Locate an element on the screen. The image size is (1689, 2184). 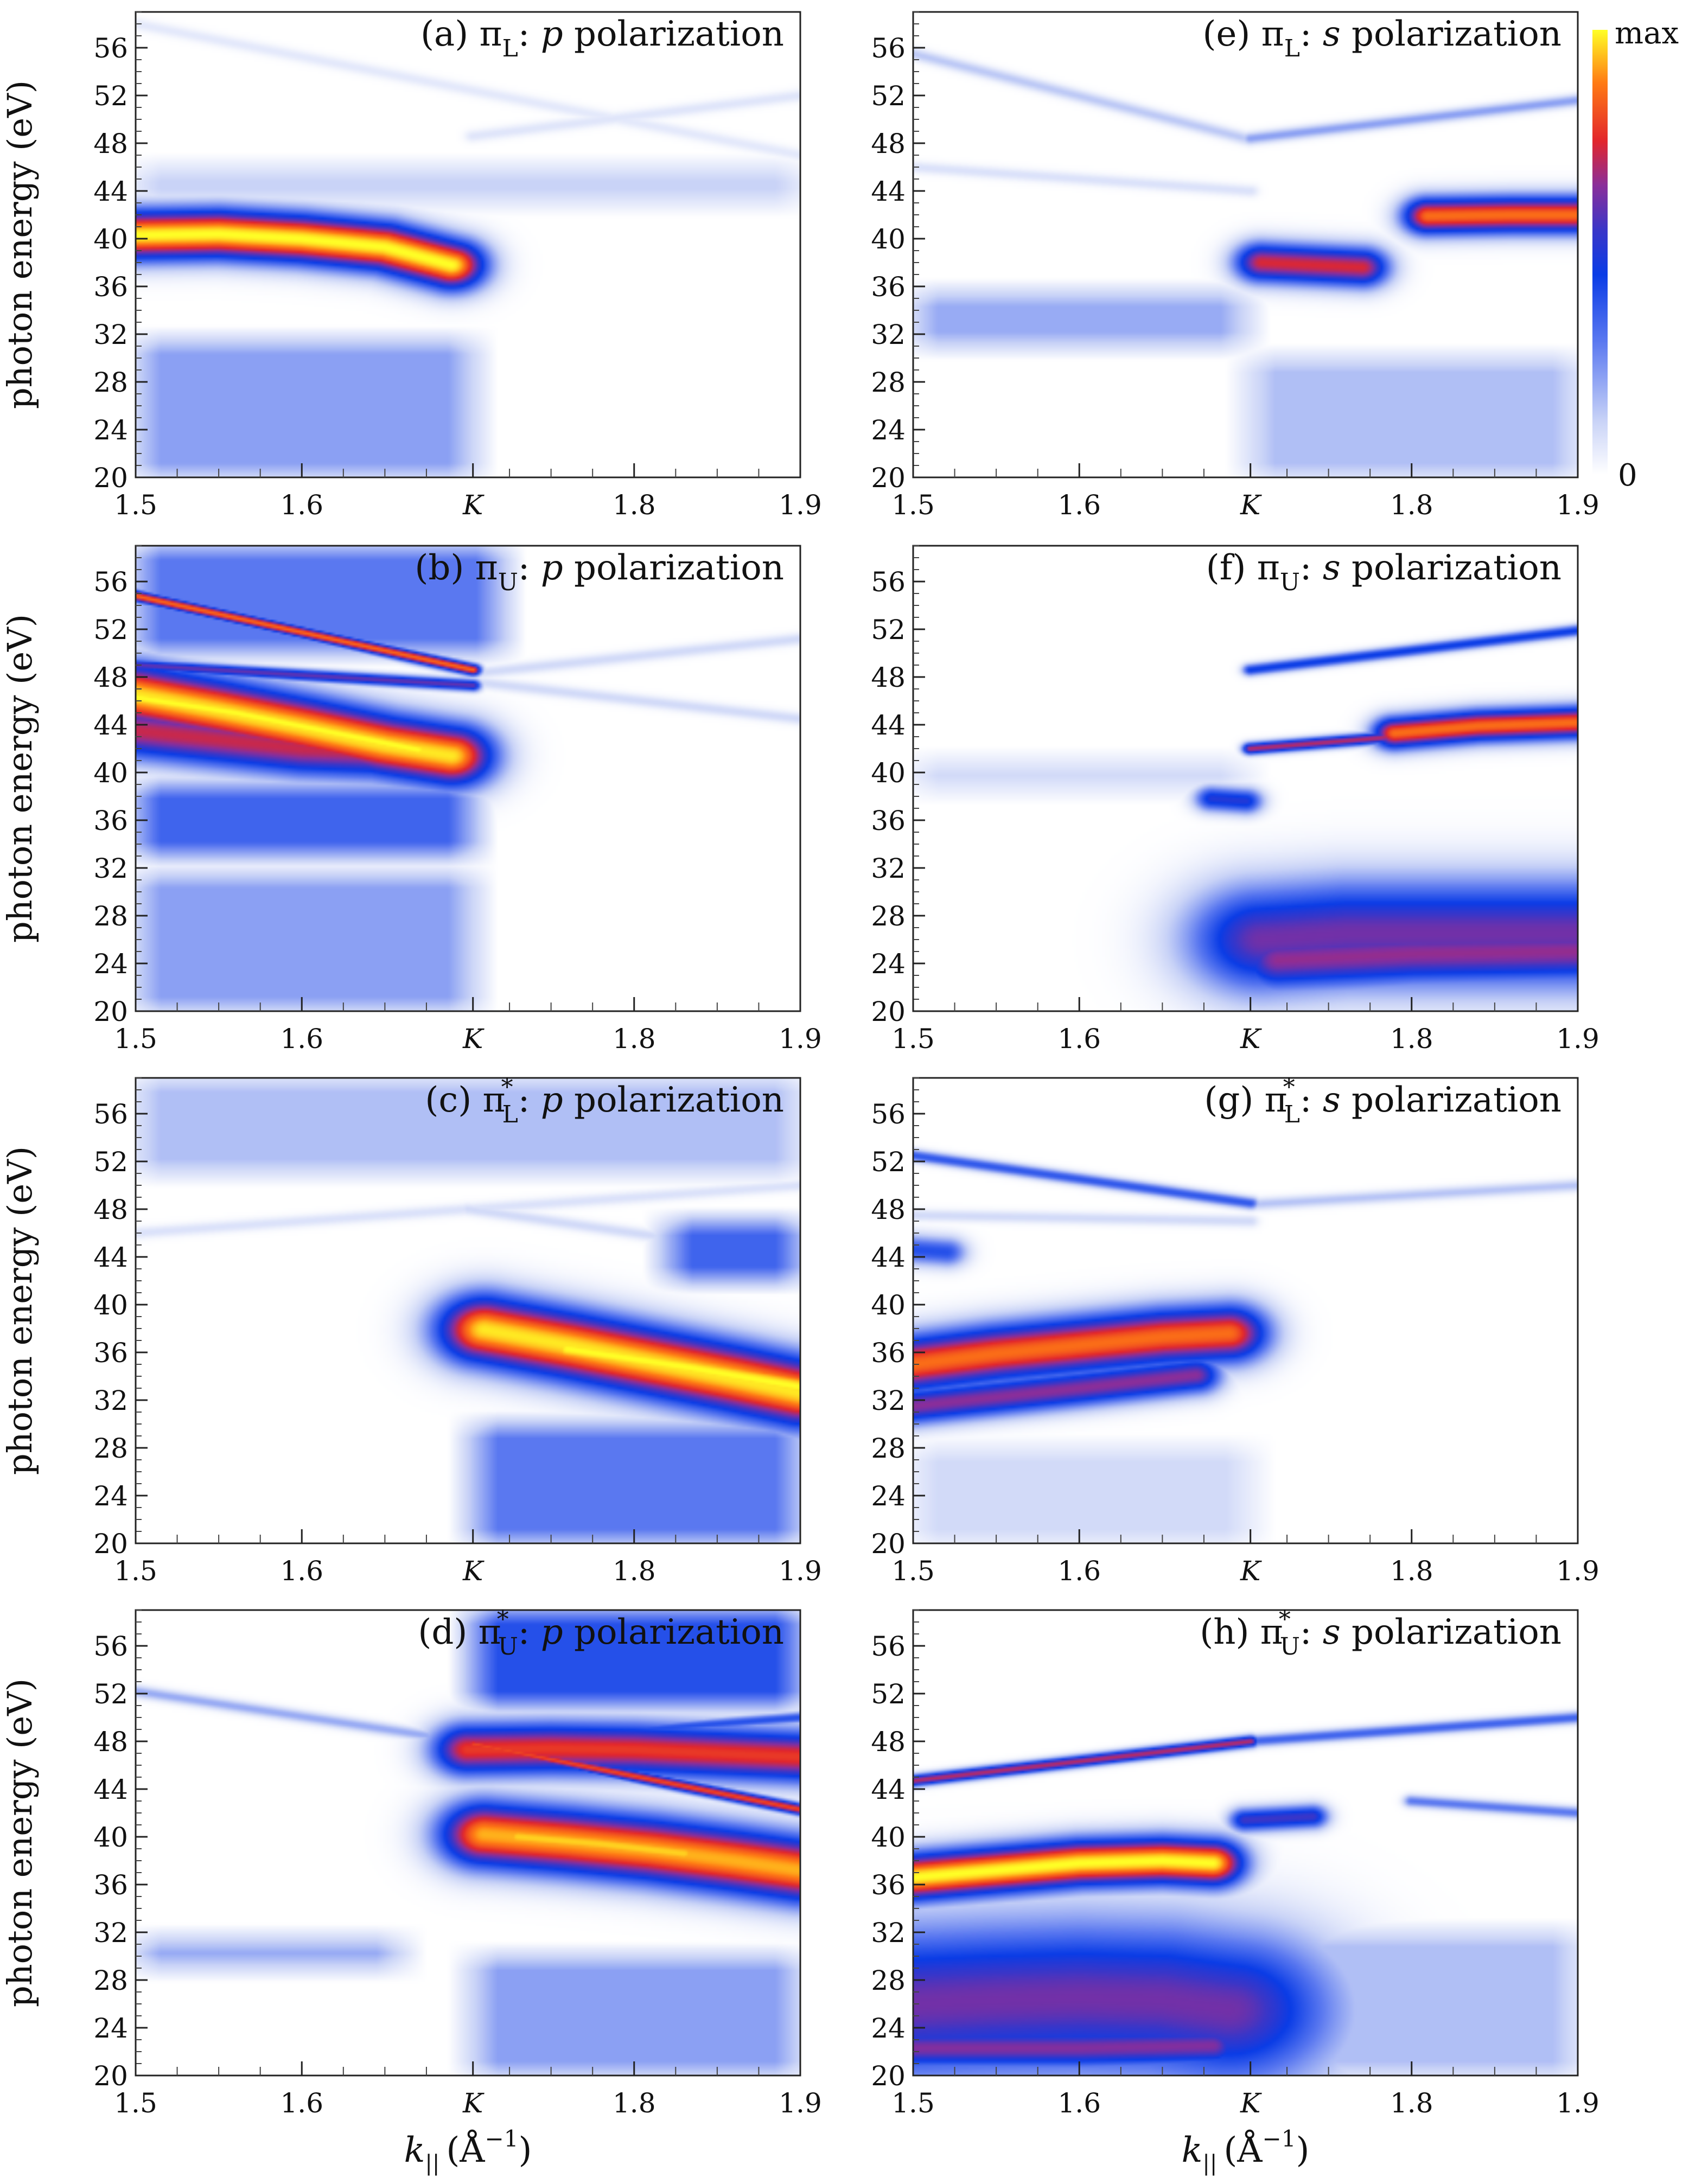
panel-letter: (b) is located at coordinates (445, 568).